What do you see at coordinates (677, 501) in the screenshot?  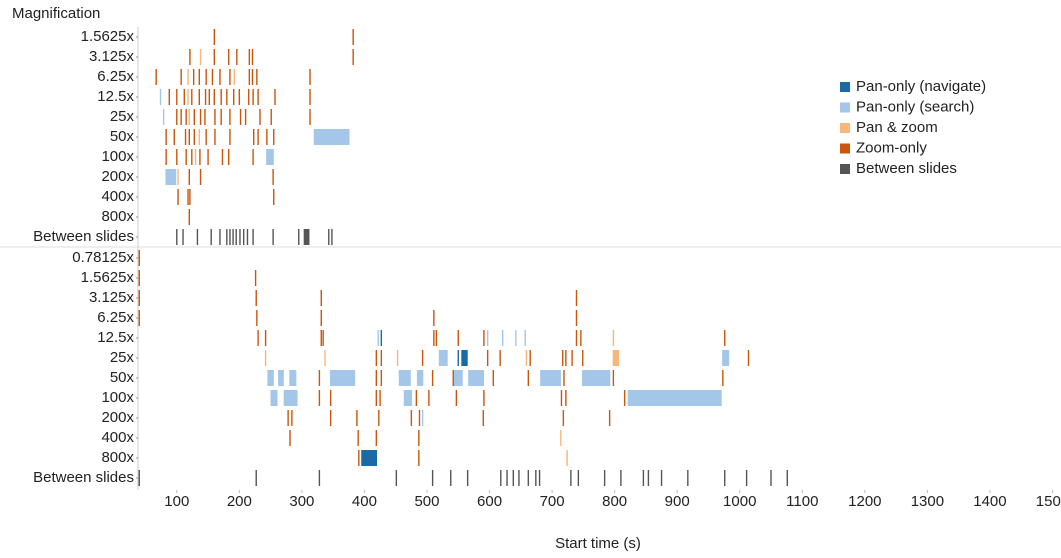 I see `x-tick-label: 900` at bounding box center [677, 501].